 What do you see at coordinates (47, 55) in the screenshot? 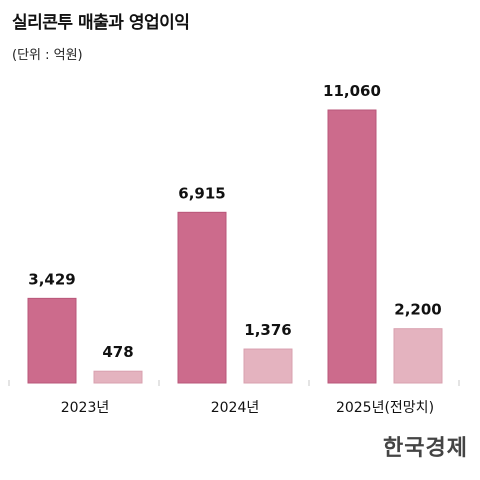
I see `unit-label: (단위 : 억원)` at bounding box center [47, 55].